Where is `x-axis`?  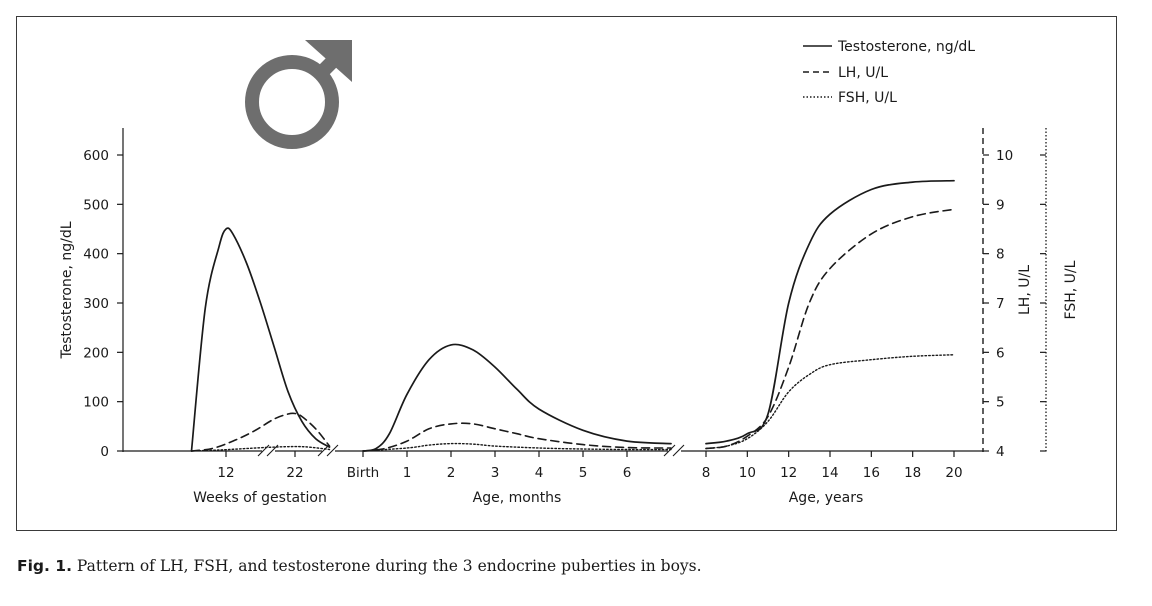 x-axis is located at coordinates (553, 450).